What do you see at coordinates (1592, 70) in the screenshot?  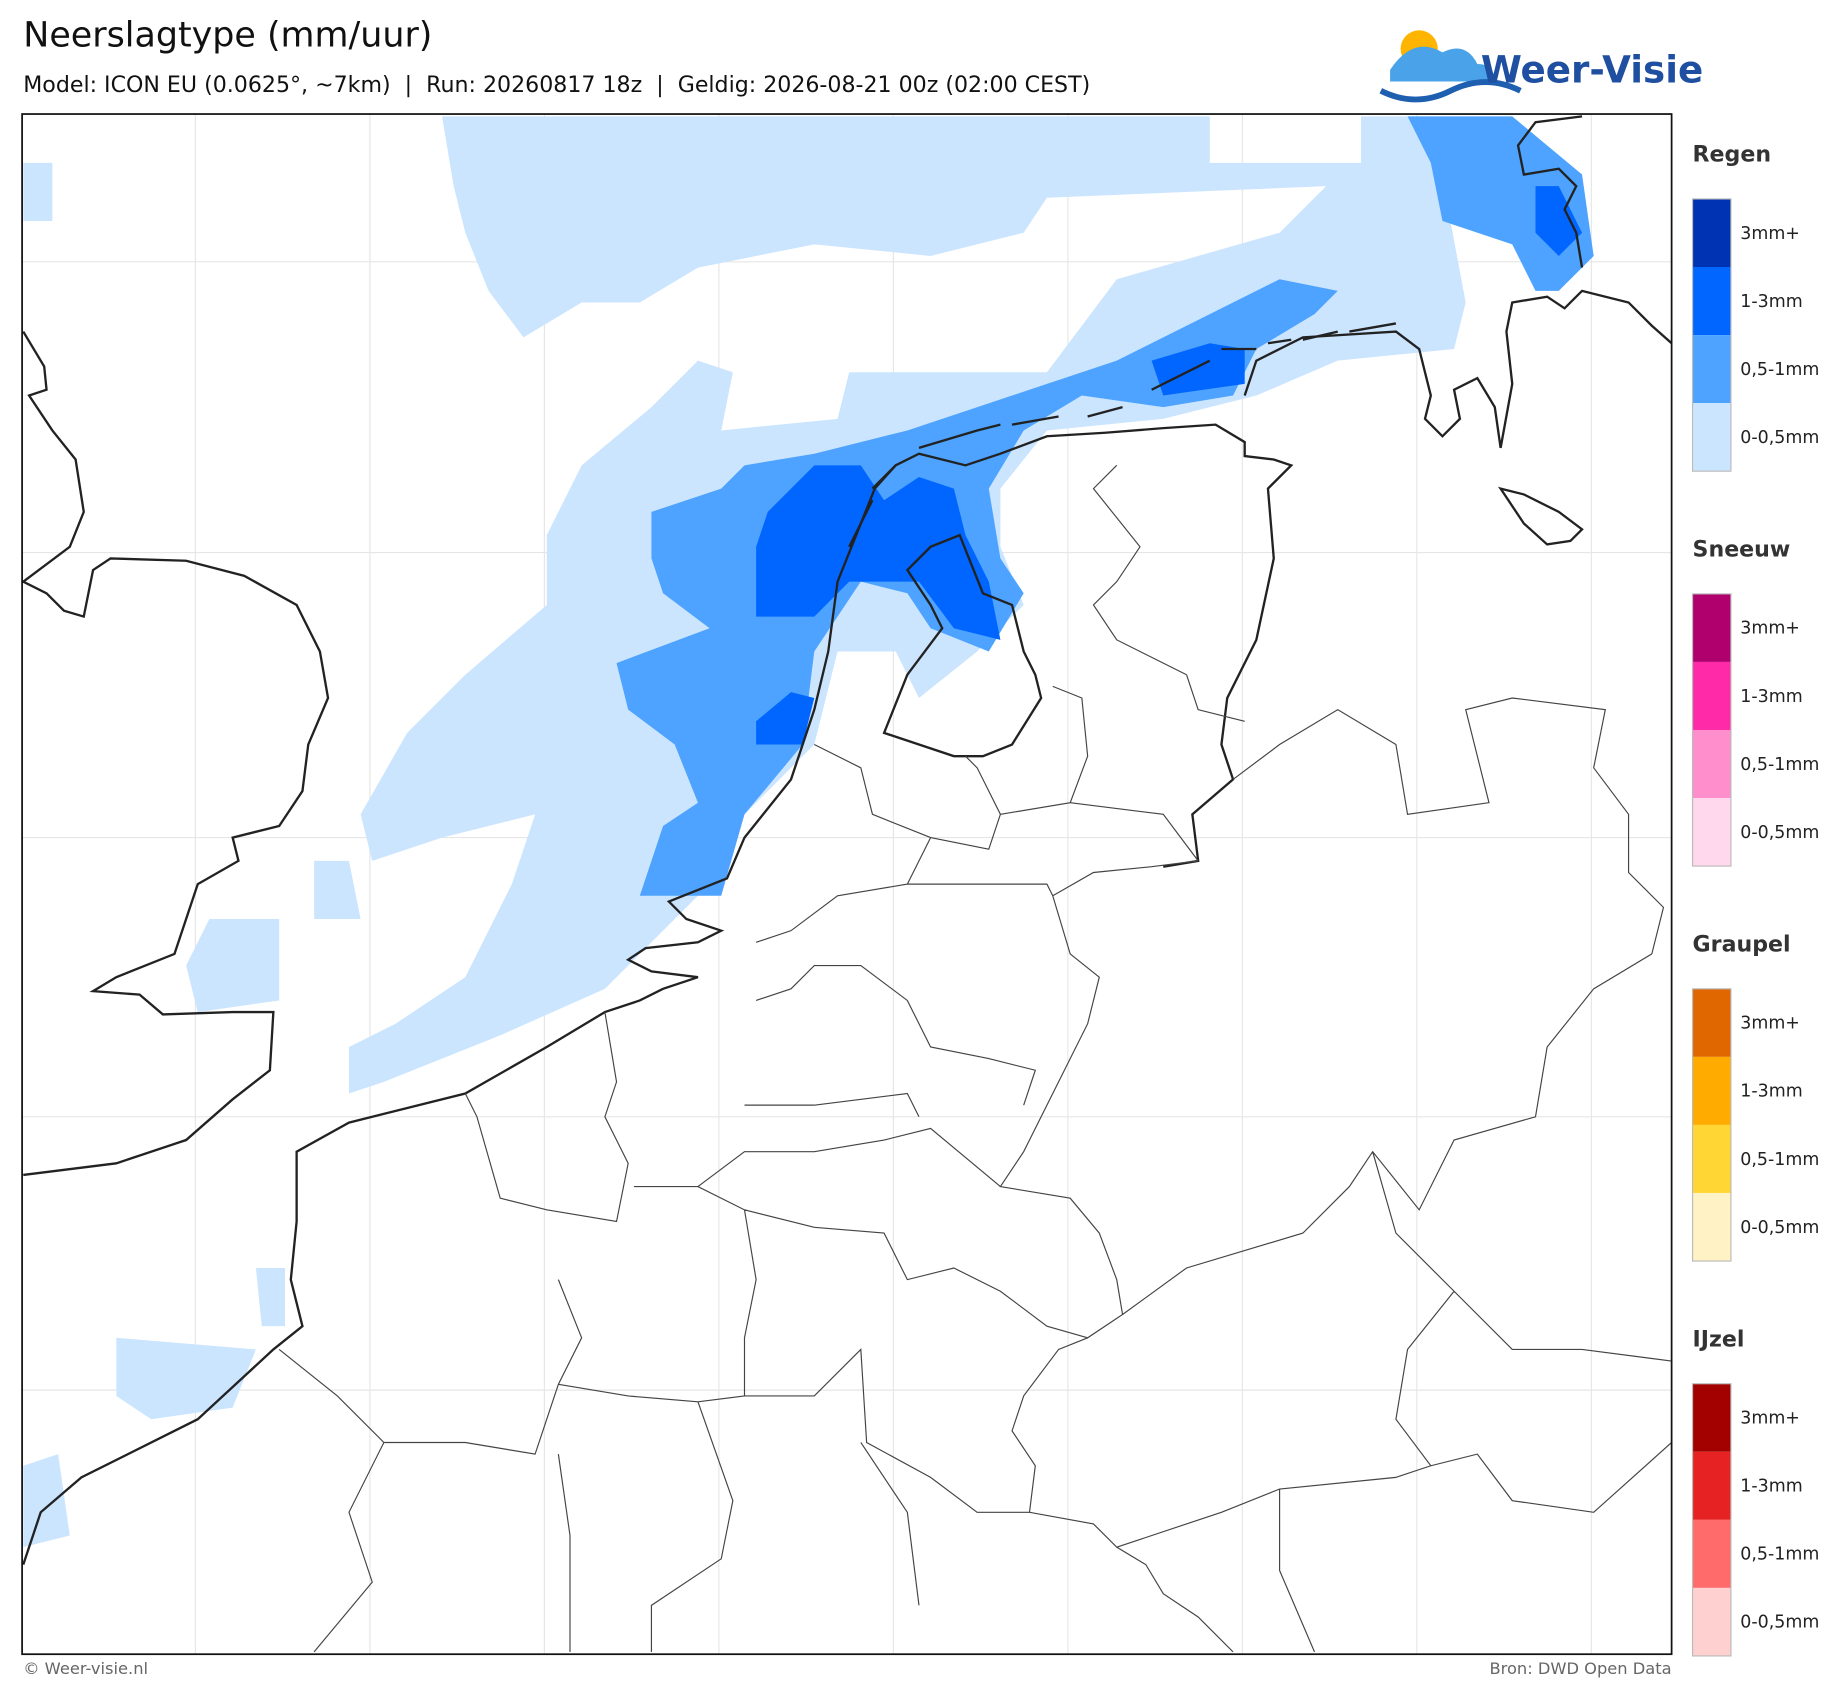 I see `logo-text: Weer-Visie` at bounding box center [1592, 70].